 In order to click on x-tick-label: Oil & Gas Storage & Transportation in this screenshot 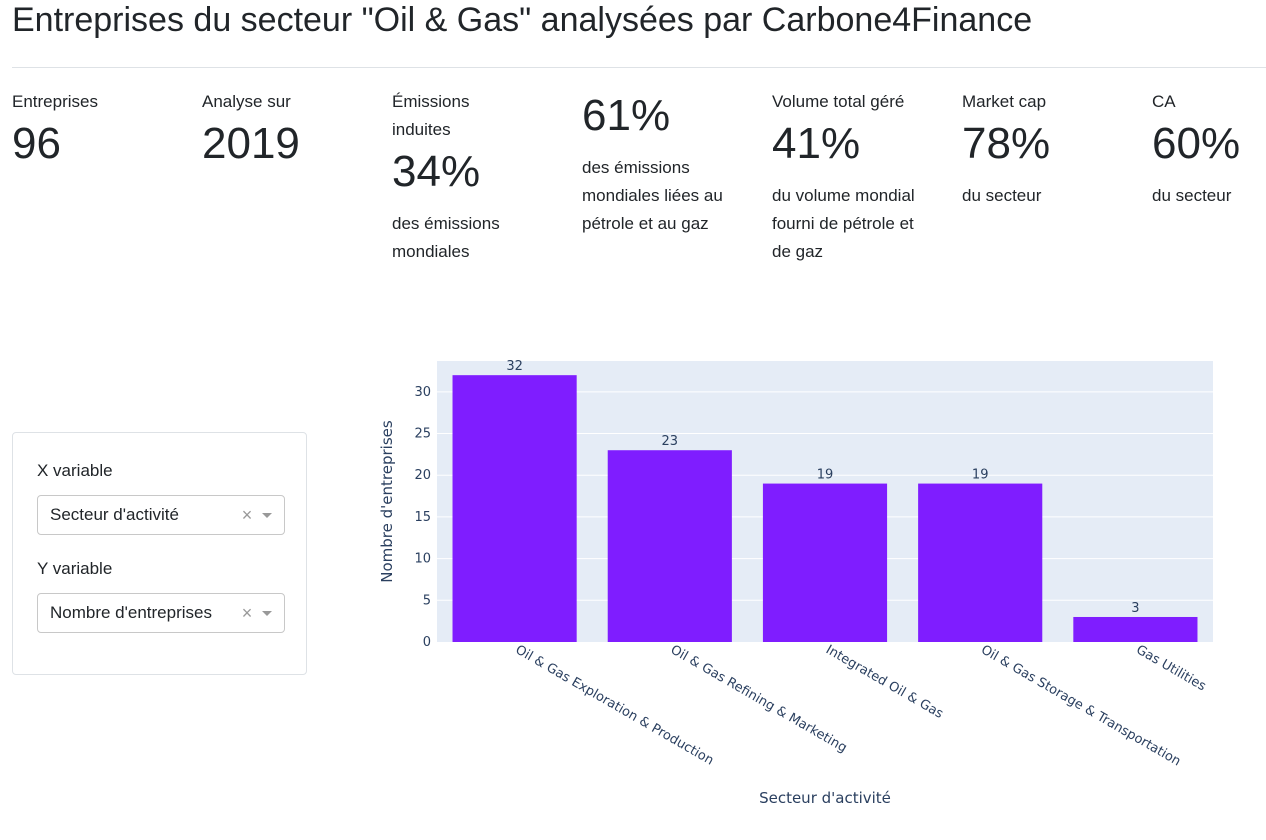, I will do `click(1080, 705)`.